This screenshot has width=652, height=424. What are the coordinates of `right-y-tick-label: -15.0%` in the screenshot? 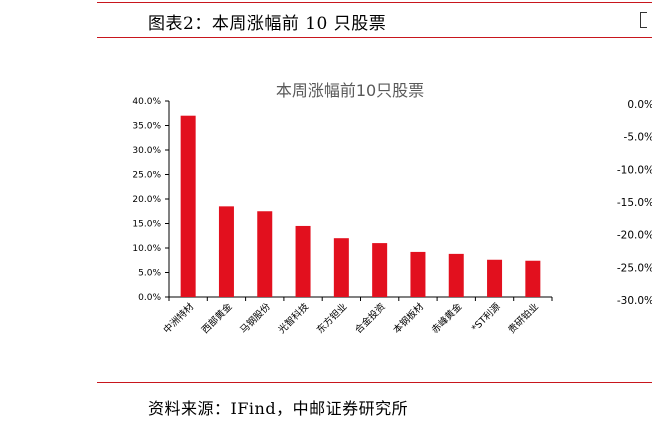 It's located at (634, 203).